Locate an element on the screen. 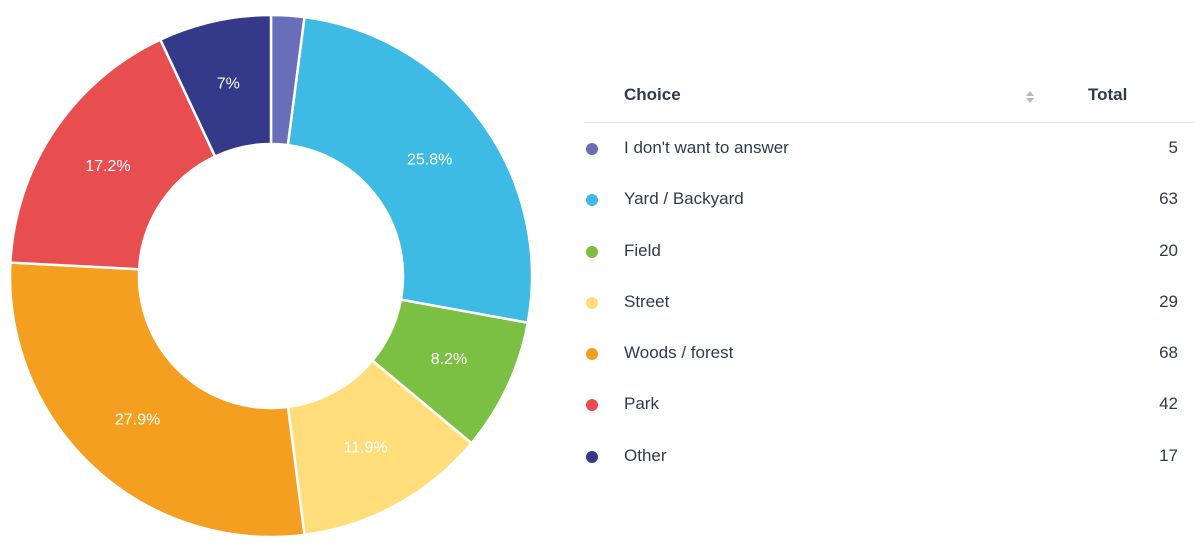 The width and height of the screenshot is (1195, 553). table-row: I don't want to answer 5 is located at coordinates (889, 148).